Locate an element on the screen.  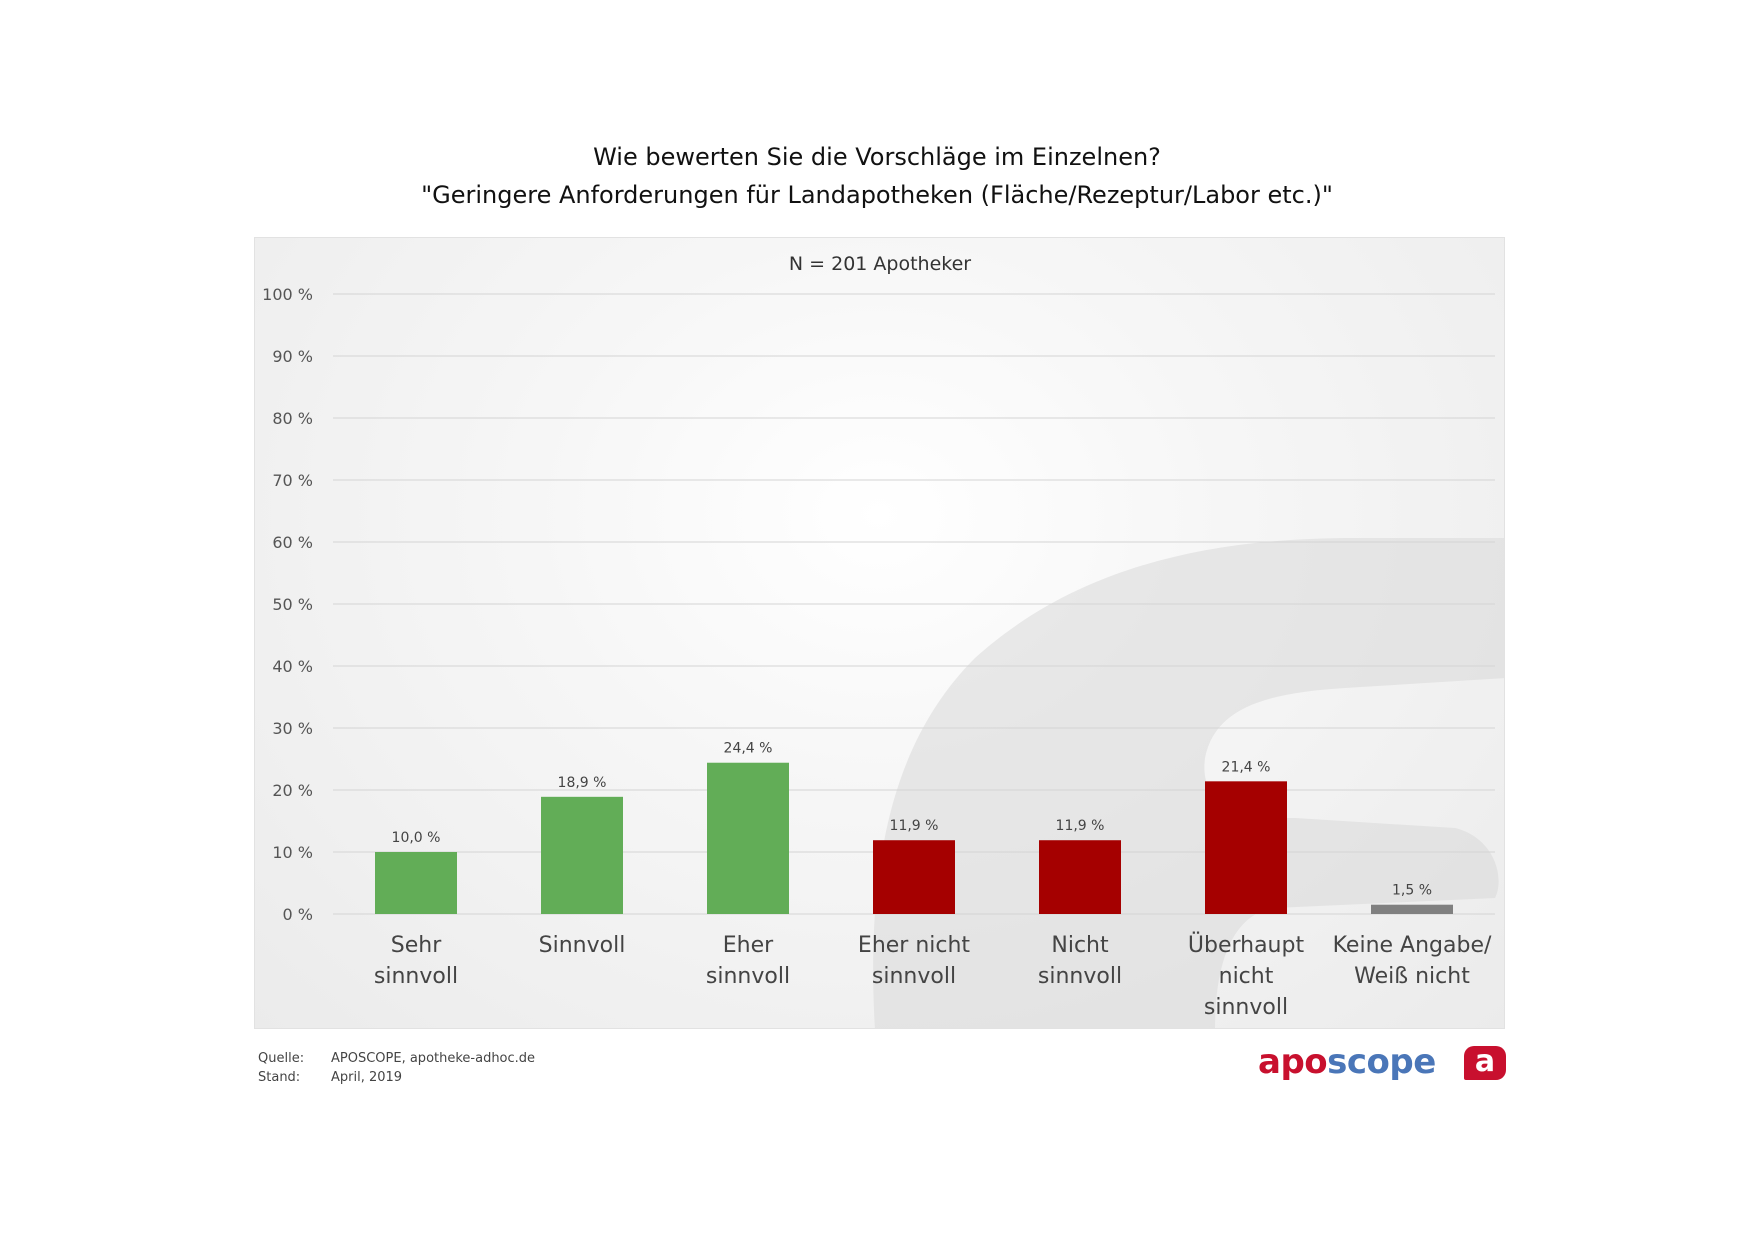
y-tick-label: 40 % is located at coordinates (292, 666).